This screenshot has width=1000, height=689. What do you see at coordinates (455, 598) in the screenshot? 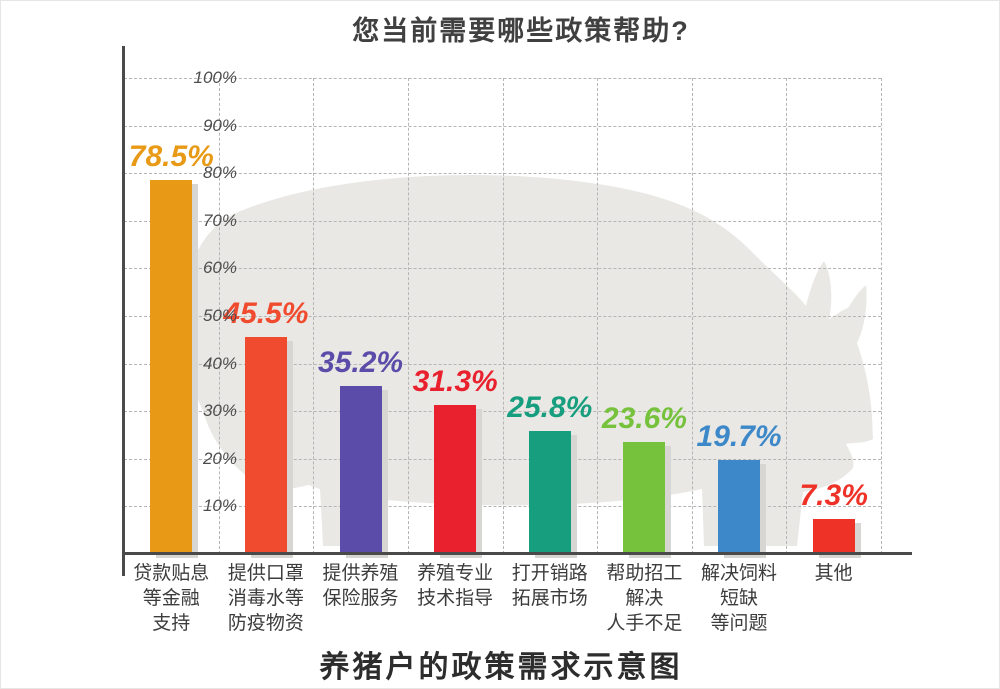
I see `x-category-label-line: 技术指导` at bounding box center [455, 598].